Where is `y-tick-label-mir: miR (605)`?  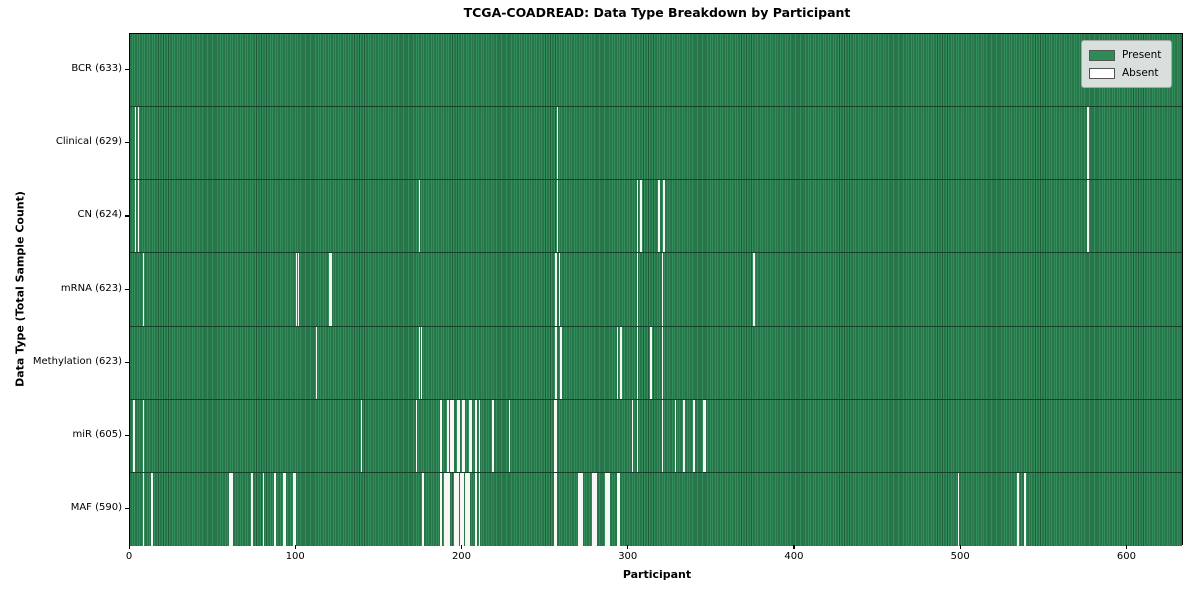
y-tick-label-mir: miR (605) is located at coordinates (97, 434).